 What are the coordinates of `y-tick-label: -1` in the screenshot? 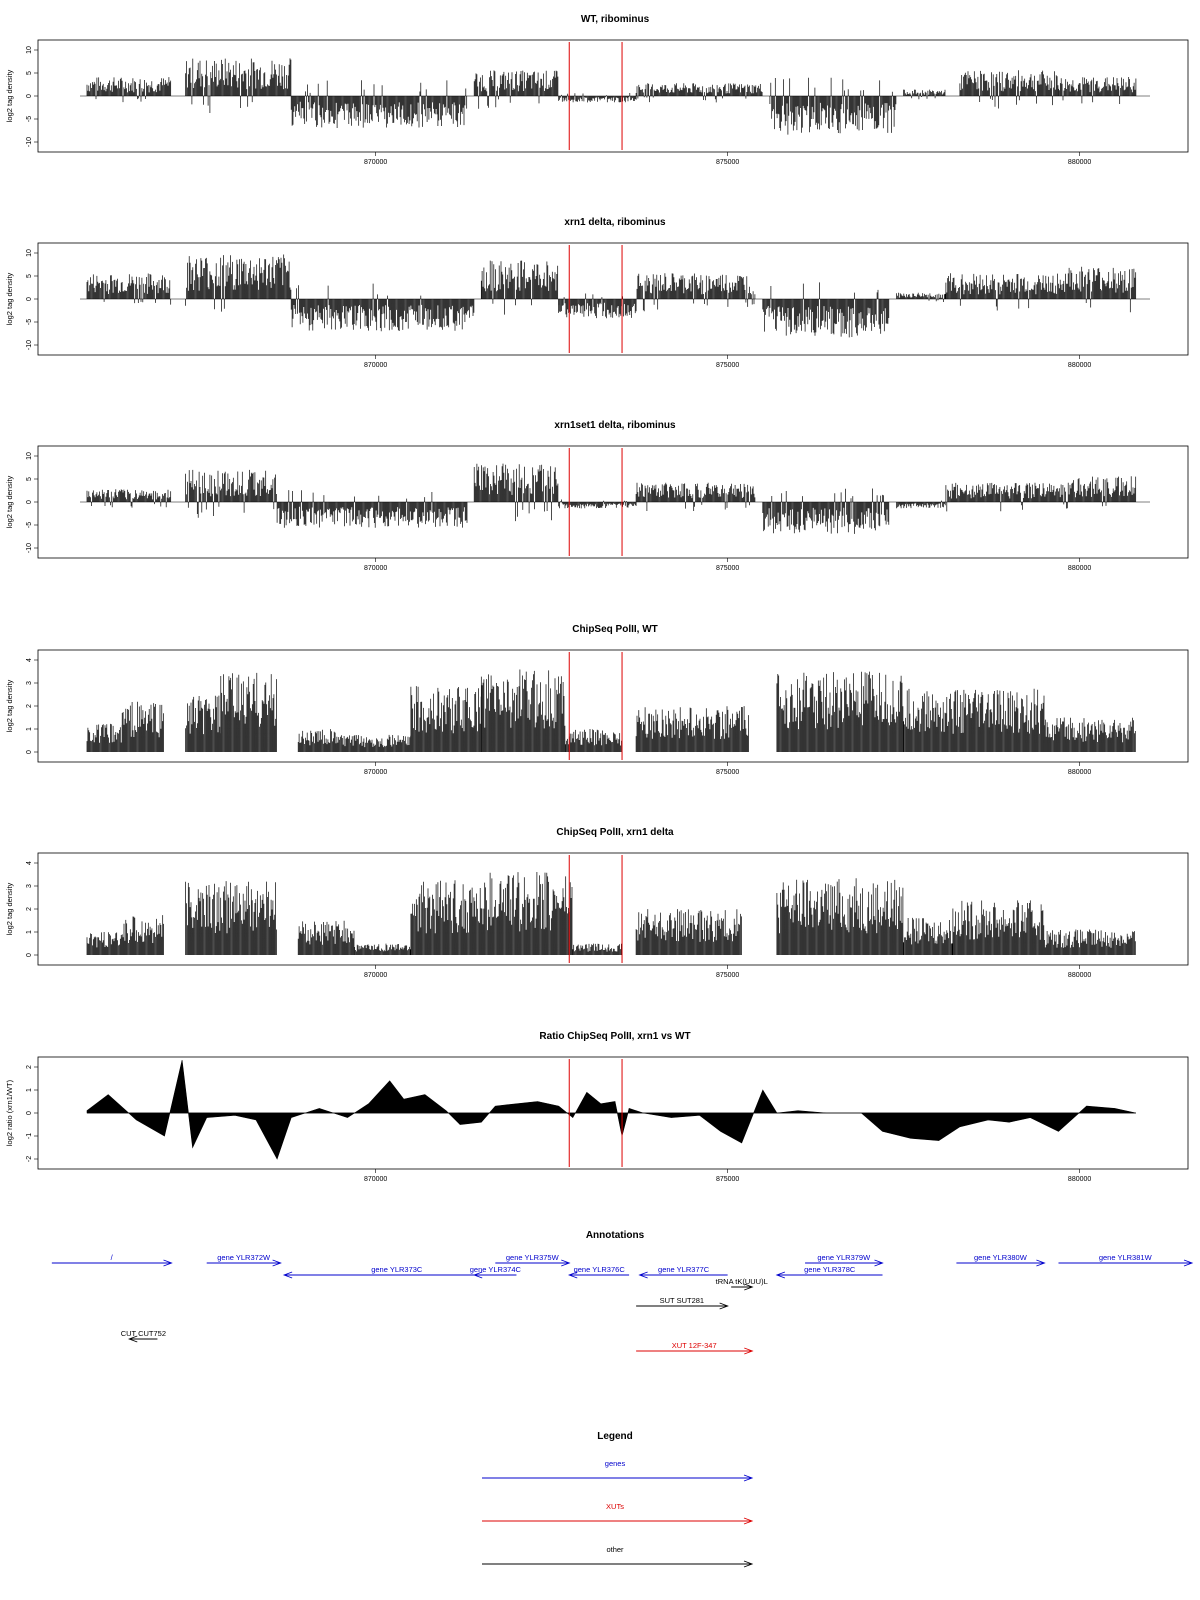 It's located at (29, 1136).